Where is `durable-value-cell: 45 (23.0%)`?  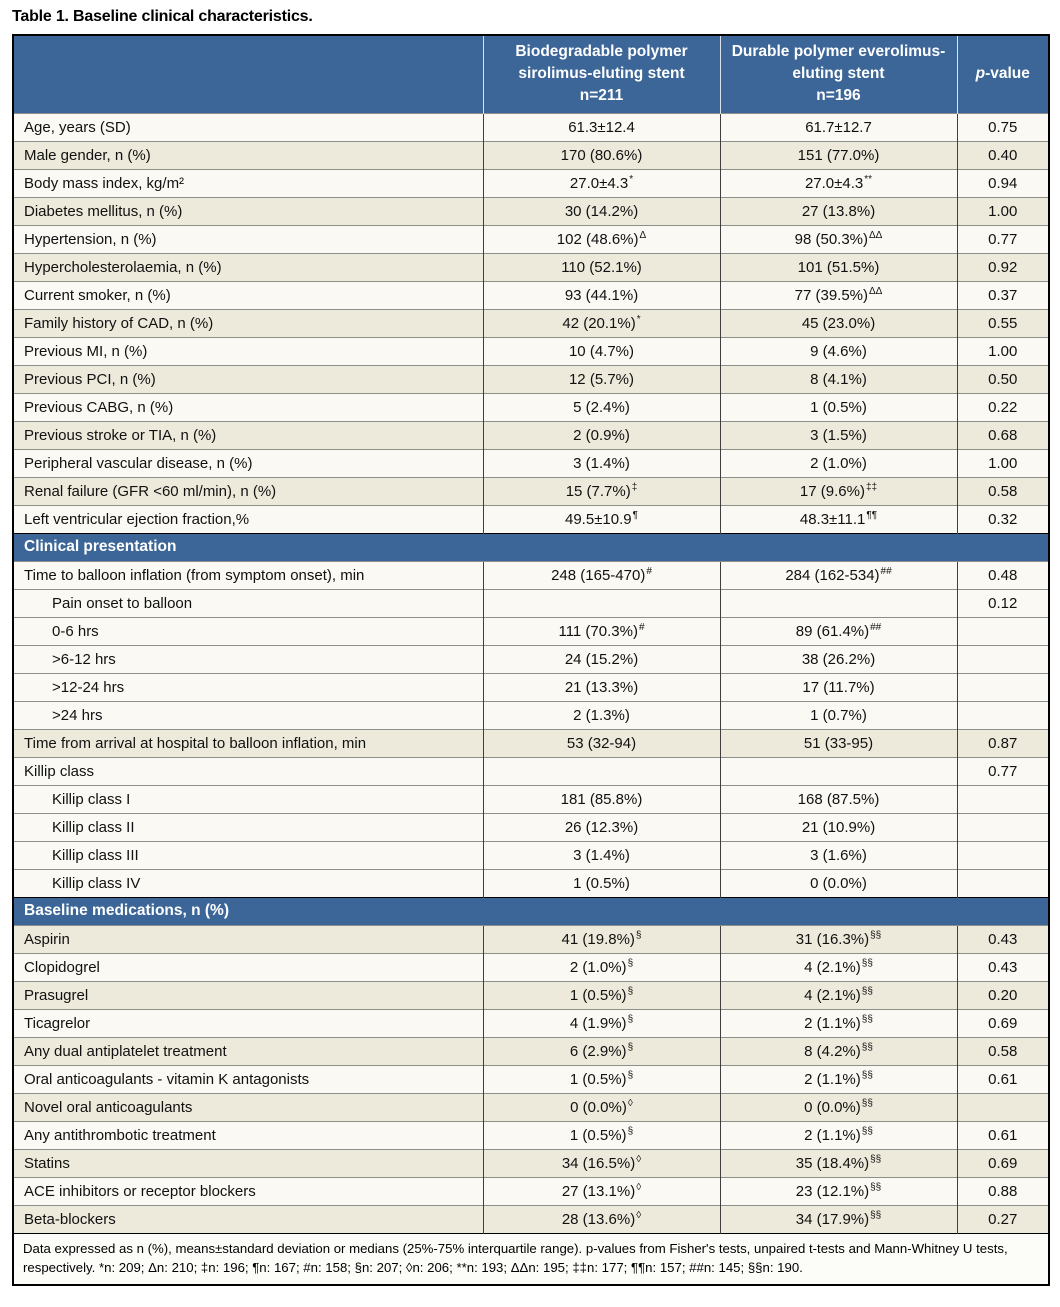 durable-value-cell: 45 (23.0%) is located at coordinates (838, 322).